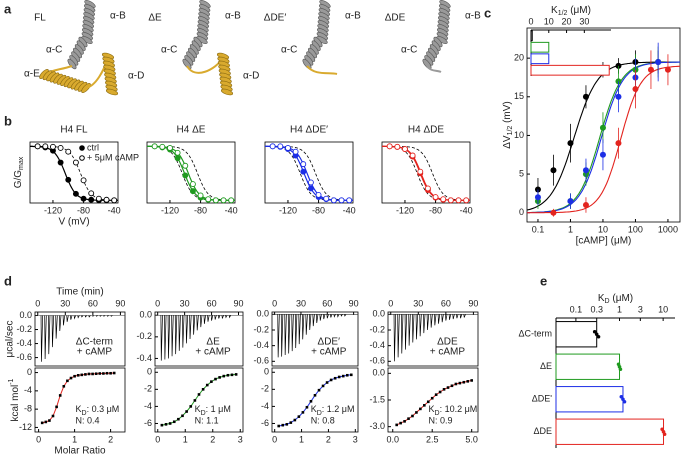 The image size is (685, 456). I want to click on x-tick-label: -40, so click(114, 210).